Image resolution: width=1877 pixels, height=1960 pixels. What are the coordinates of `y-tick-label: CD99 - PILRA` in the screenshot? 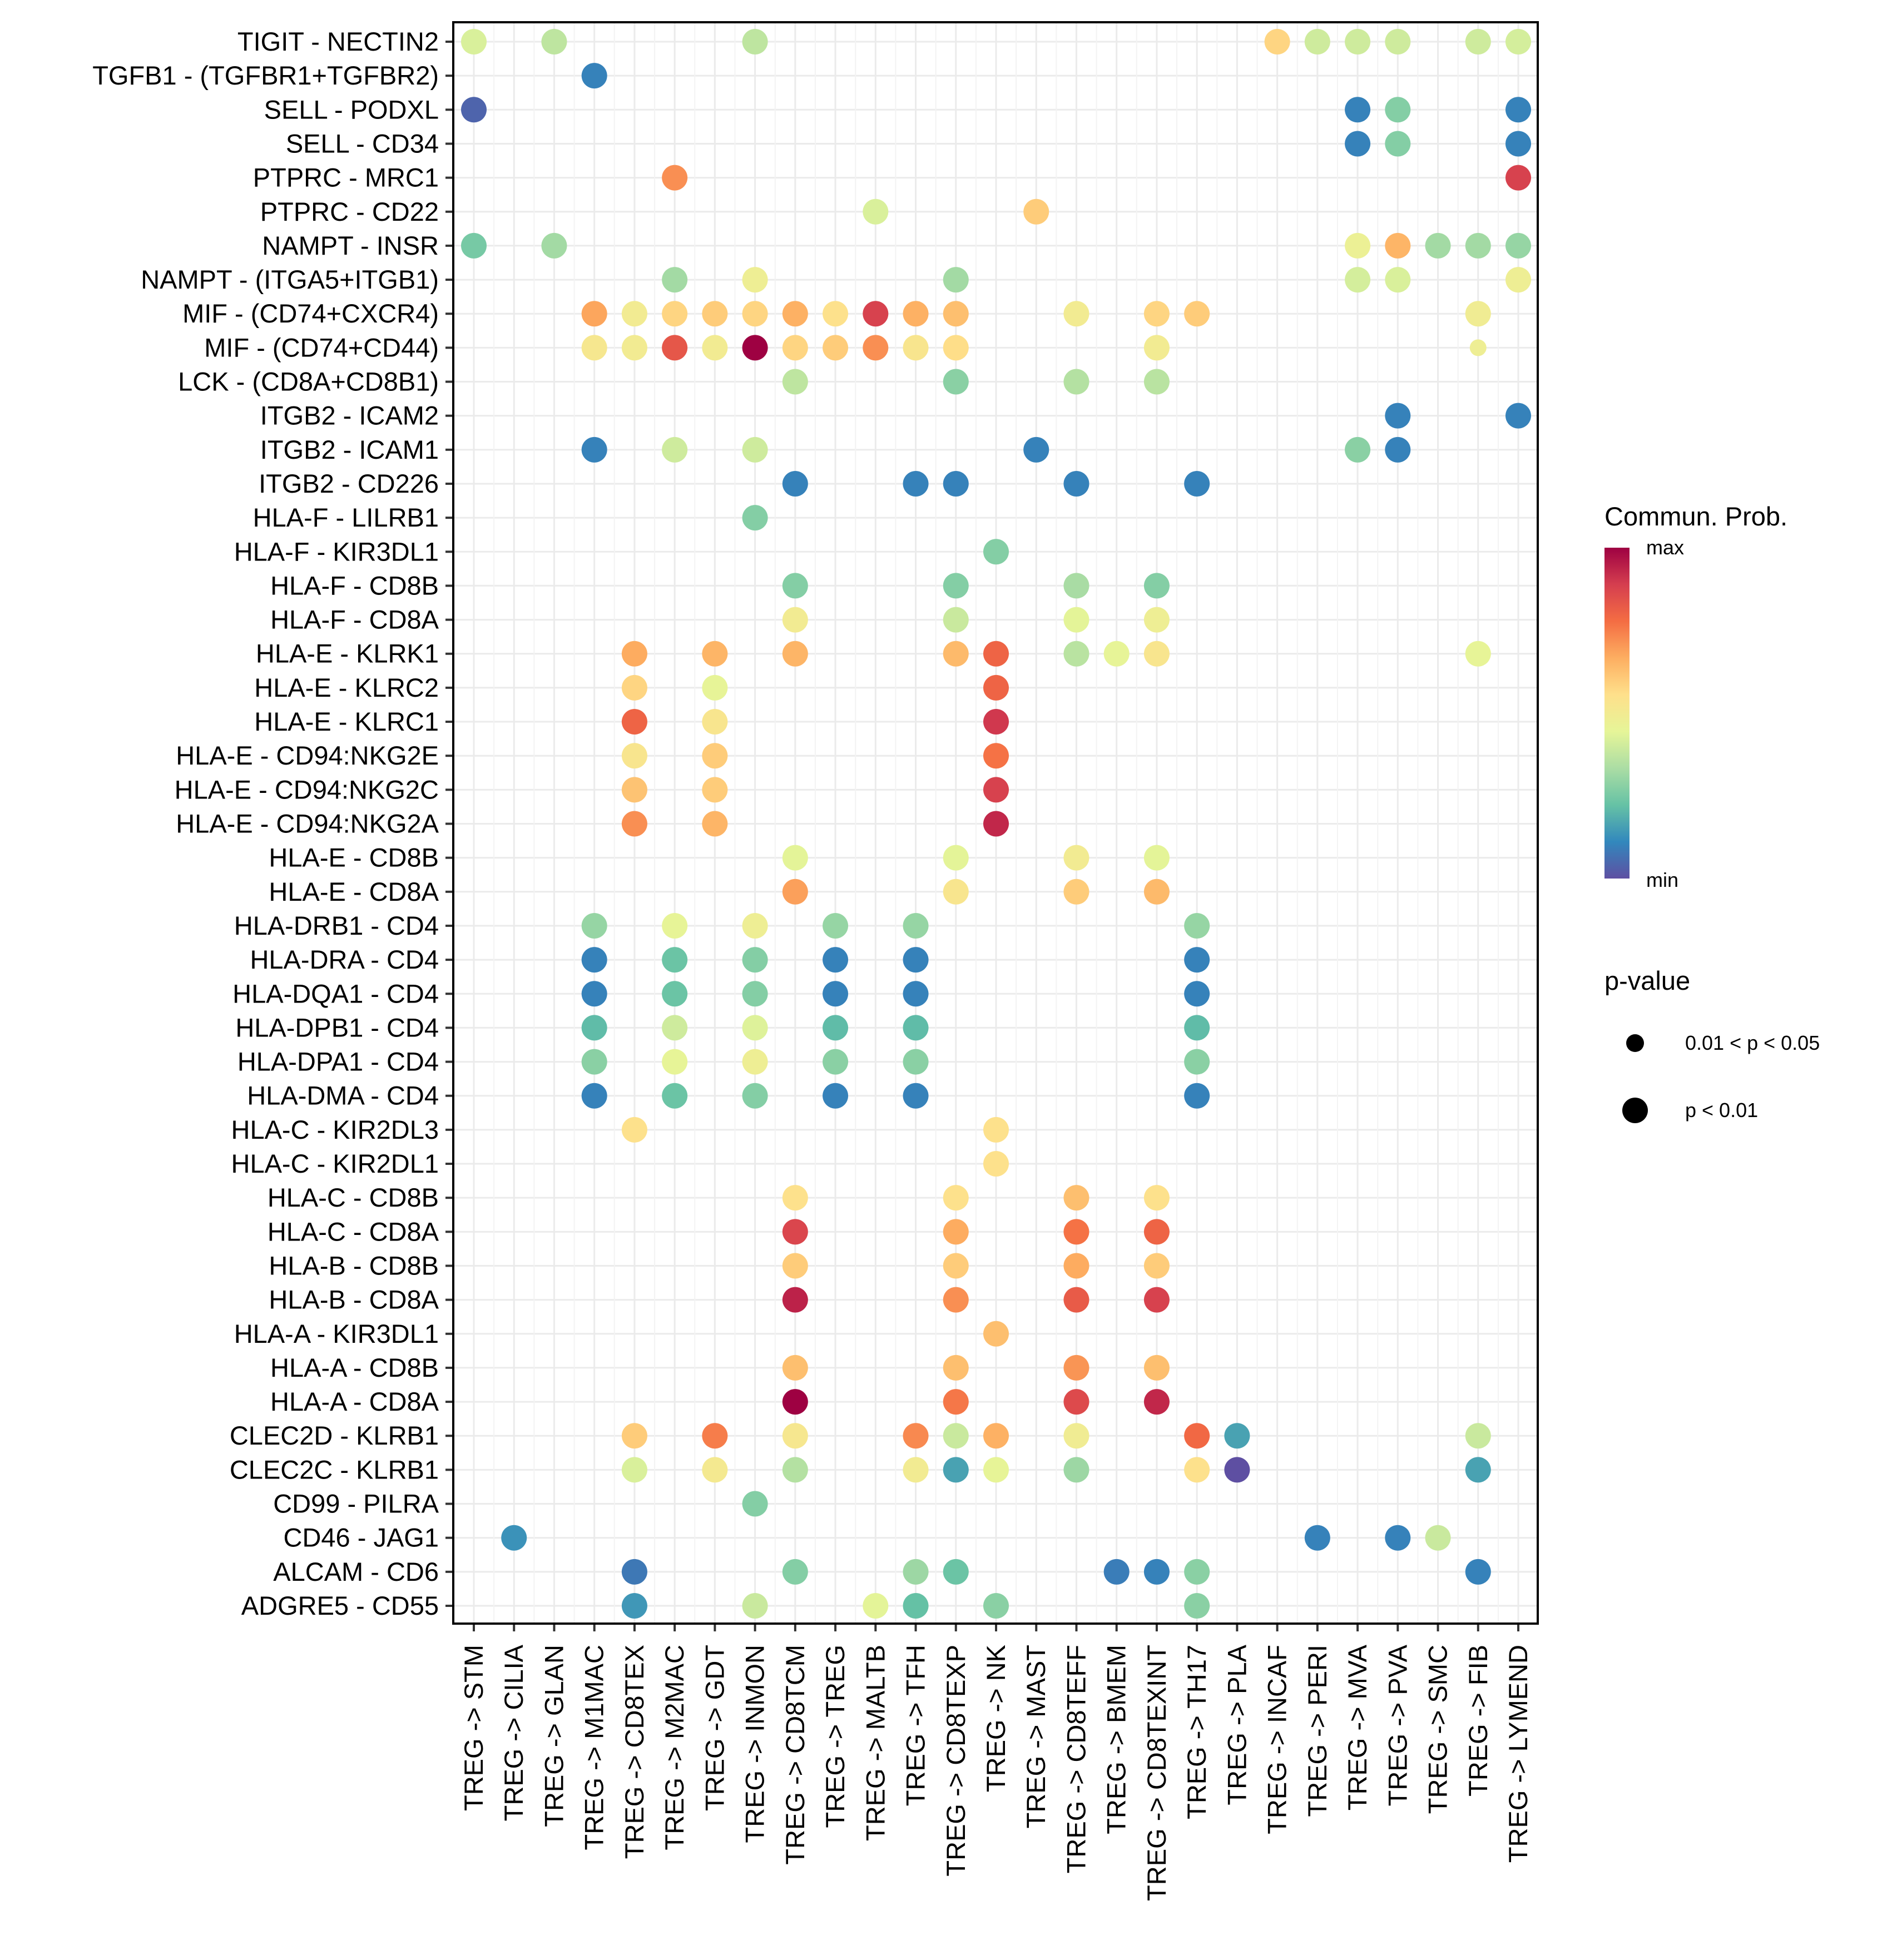 It's located at (356, 1504).